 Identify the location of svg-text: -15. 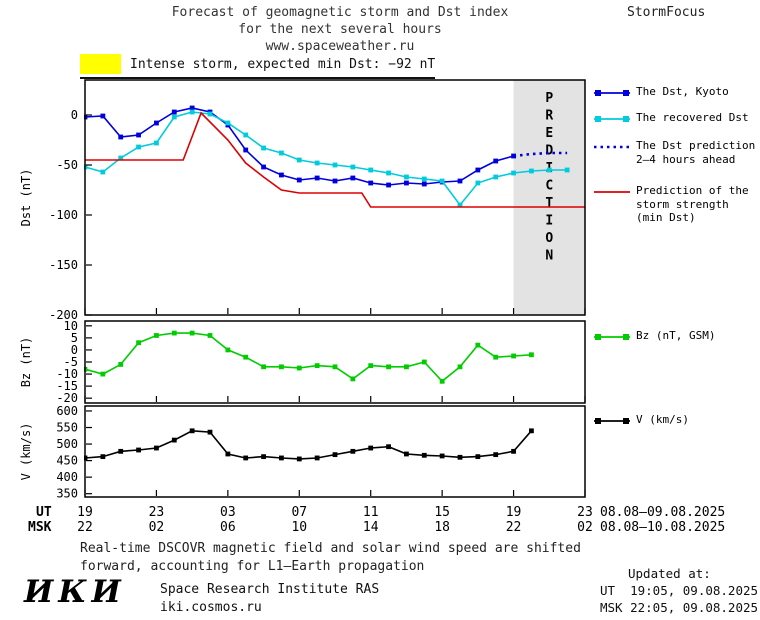
(67, 386).